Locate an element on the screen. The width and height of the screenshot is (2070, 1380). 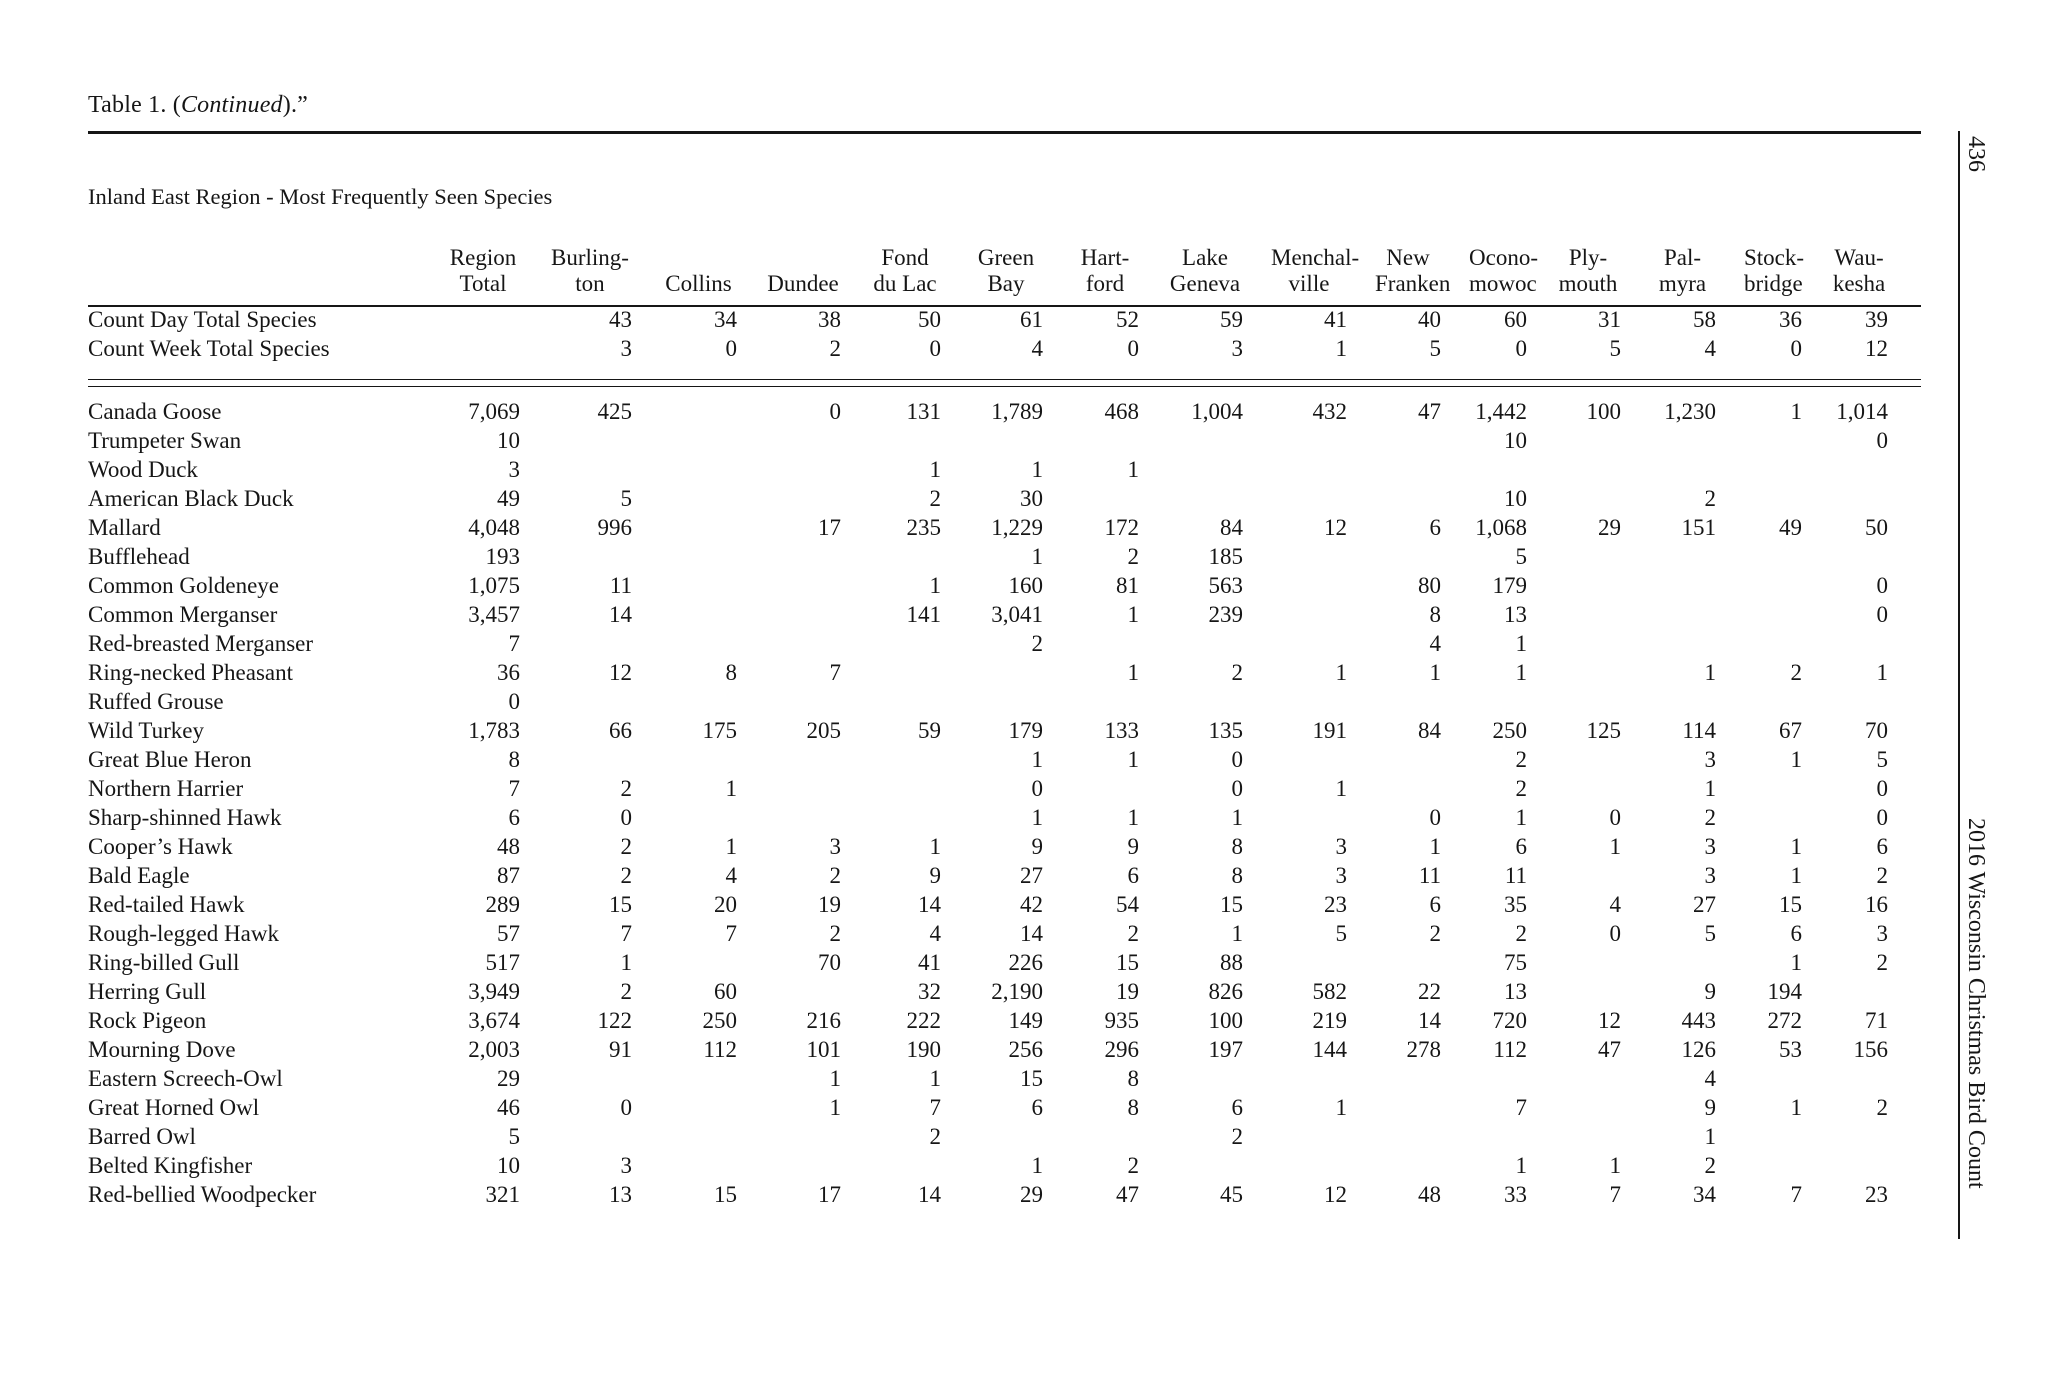
species-name: Rough-legged Hawk is located at coordinates (183, 933).